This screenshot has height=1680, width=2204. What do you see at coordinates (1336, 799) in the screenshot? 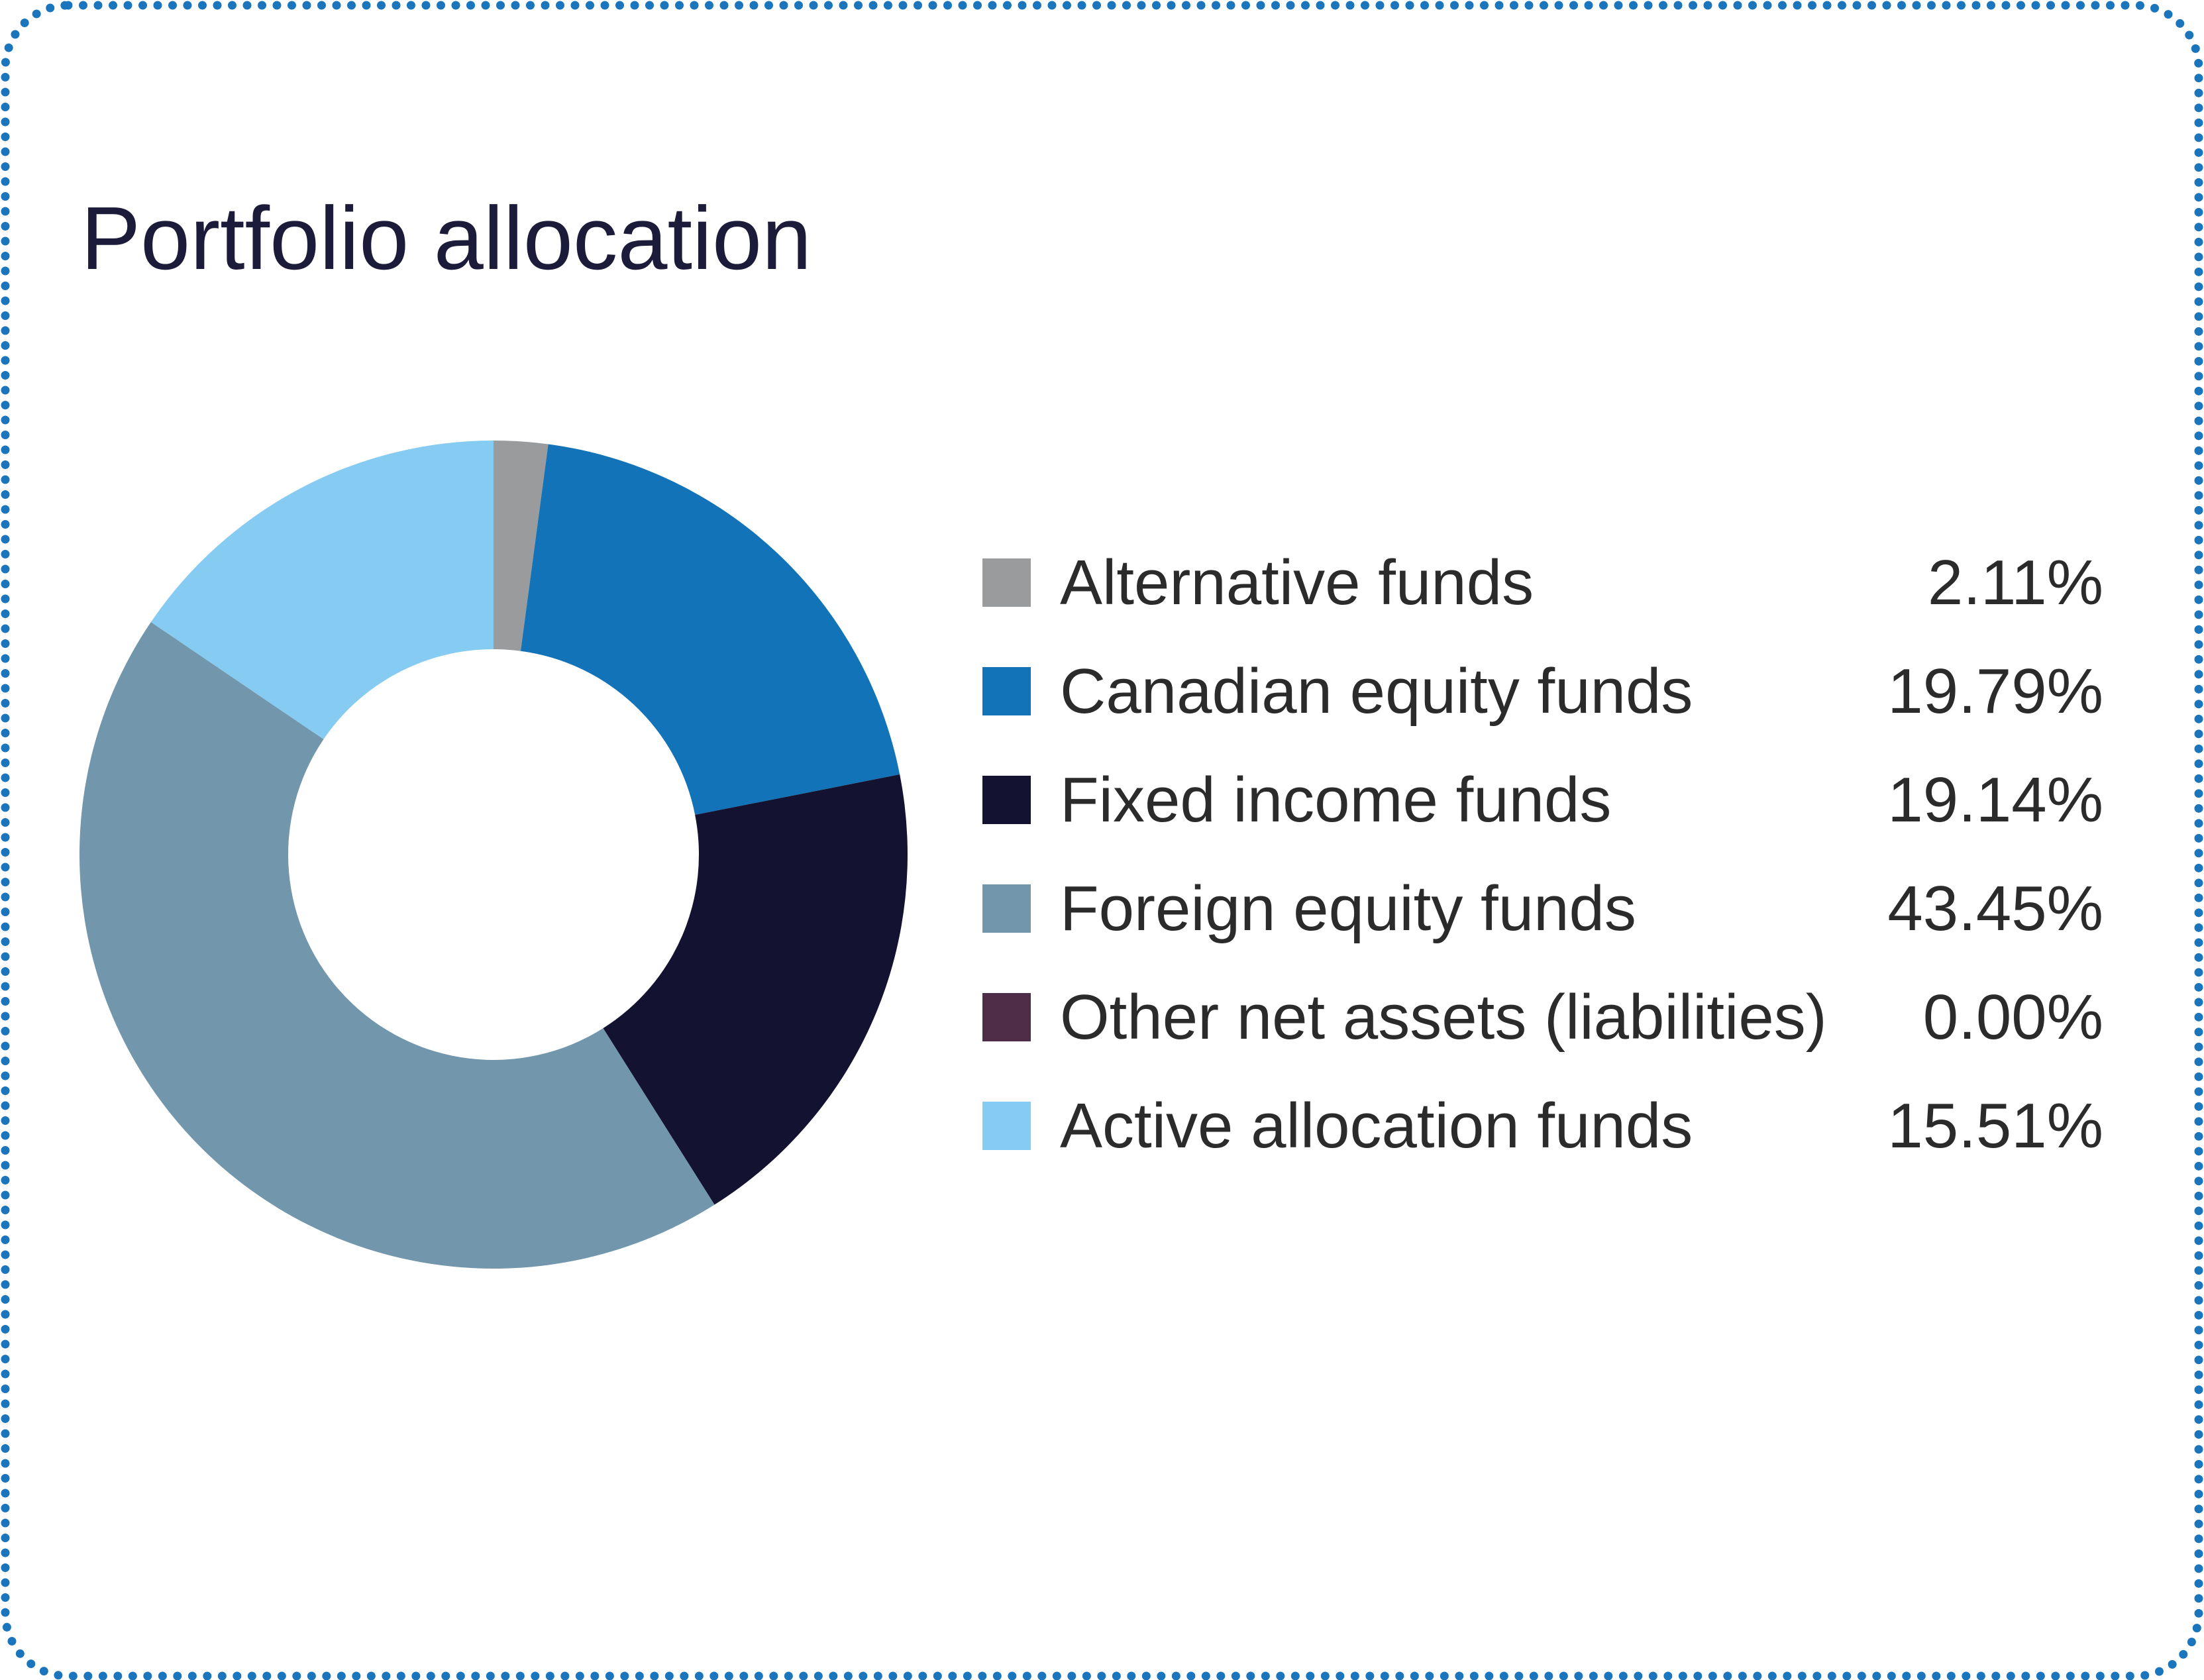
I see `legend-label: Fixed income funds` at bounding box center [1336, 799].